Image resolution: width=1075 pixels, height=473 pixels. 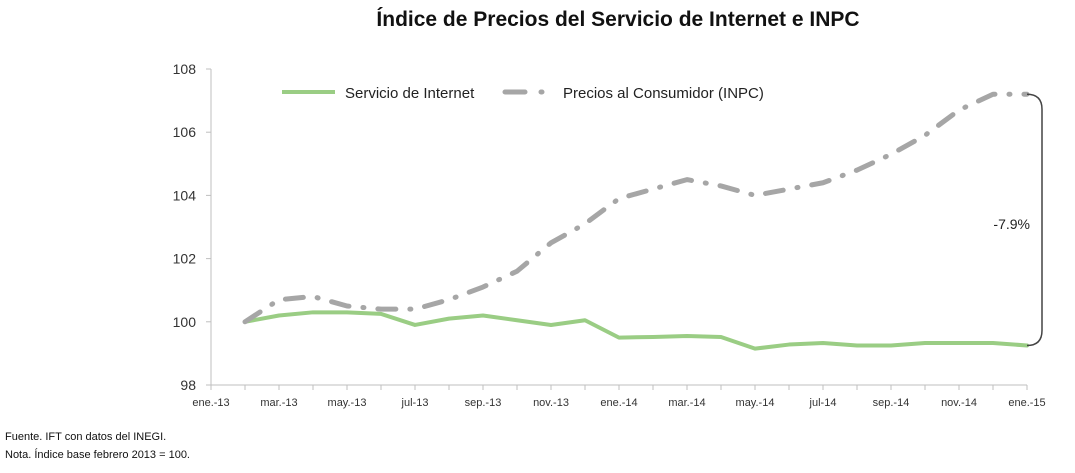 I want to click on x-tick-label: ene.-14, so click(x=618, y=403).